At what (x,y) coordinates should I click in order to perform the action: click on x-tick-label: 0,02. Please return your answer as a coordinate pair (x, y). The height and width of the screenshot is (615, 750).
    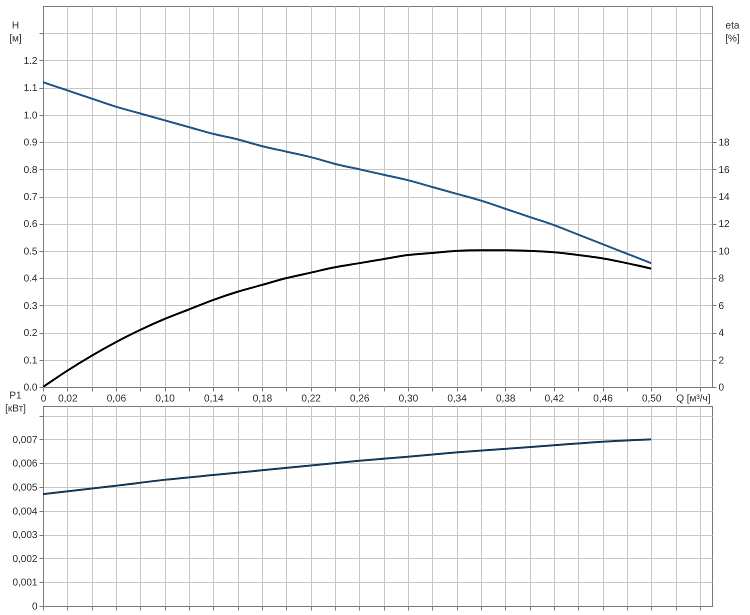
    Looking at the image, I should click on (68, 399).